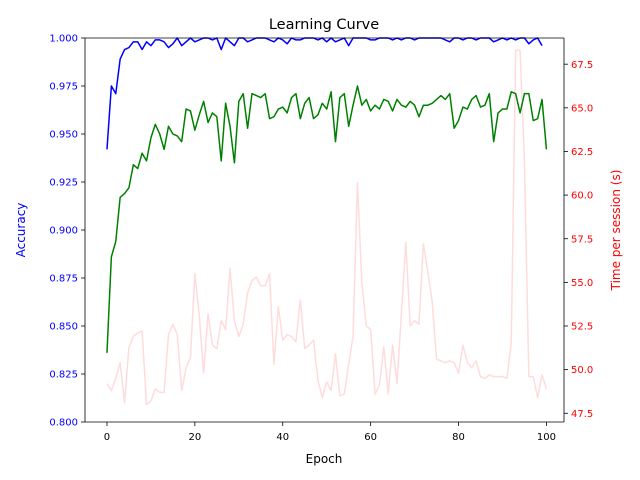  Describe the element at coordinates (63, 327) in the screenshot. I see `left-y-tick-label: 0.850` at that location.